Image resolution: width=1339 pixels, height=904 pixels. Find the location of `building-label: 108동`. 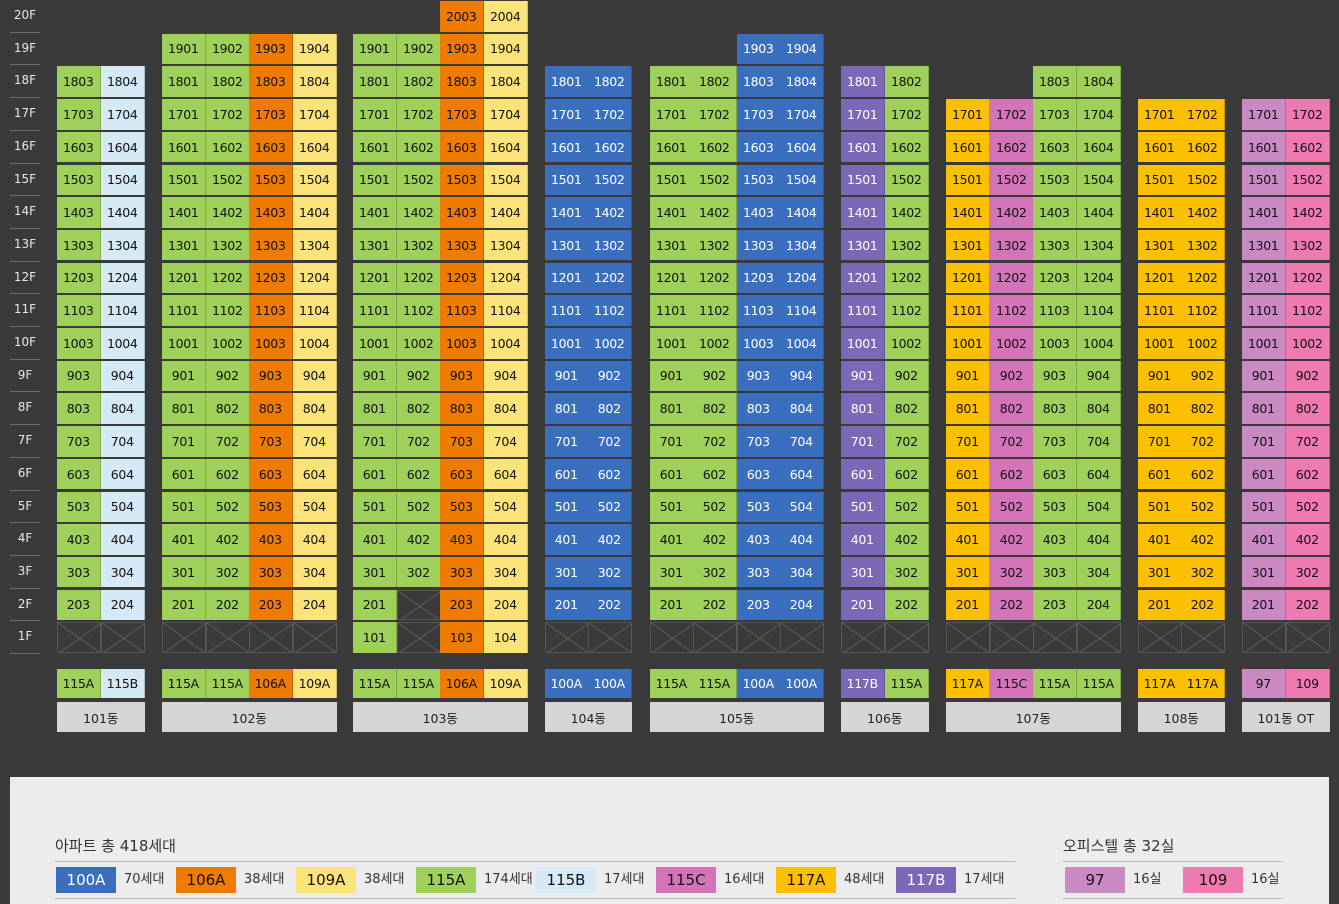

building-label: 108동 is located at coordinates (1181, 717).